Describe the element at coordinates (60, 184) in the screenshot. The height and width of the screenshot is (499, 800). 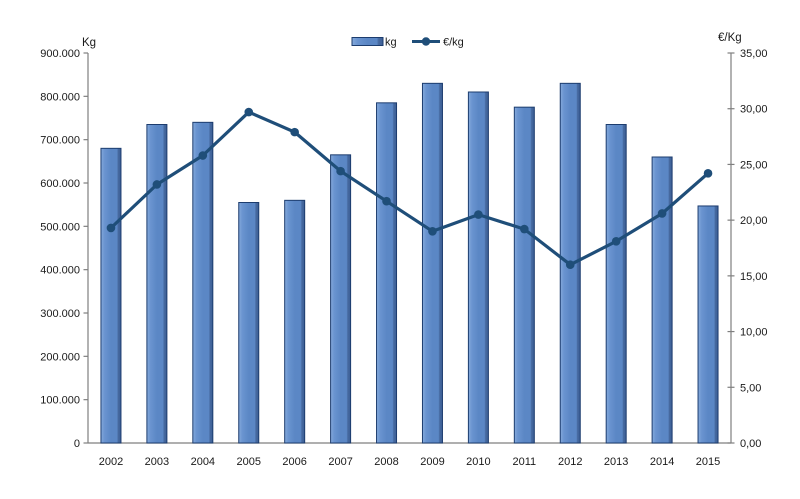
I see `left-axis-tick-label: 600.000` at that location.